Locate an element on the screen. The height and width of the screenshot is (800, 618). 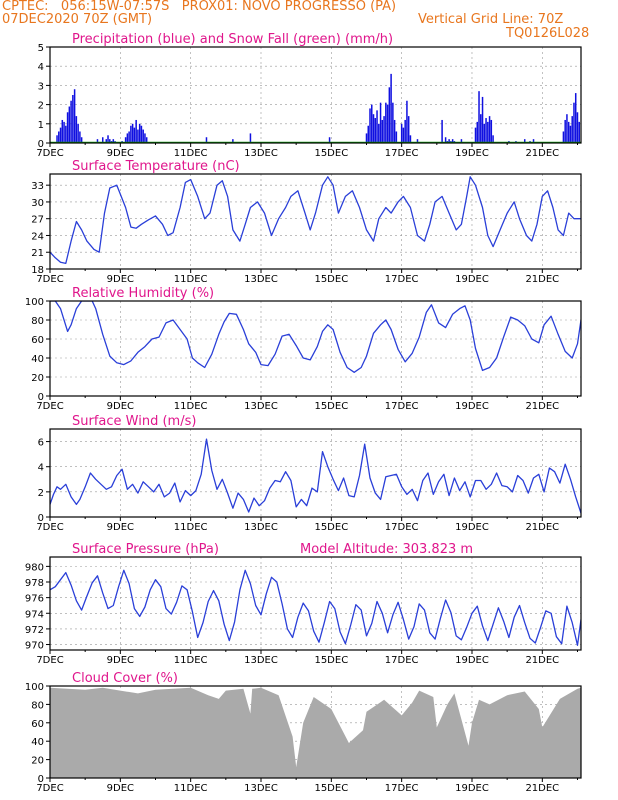
y-tick-label: 980 is located at coordinates (34, 567).